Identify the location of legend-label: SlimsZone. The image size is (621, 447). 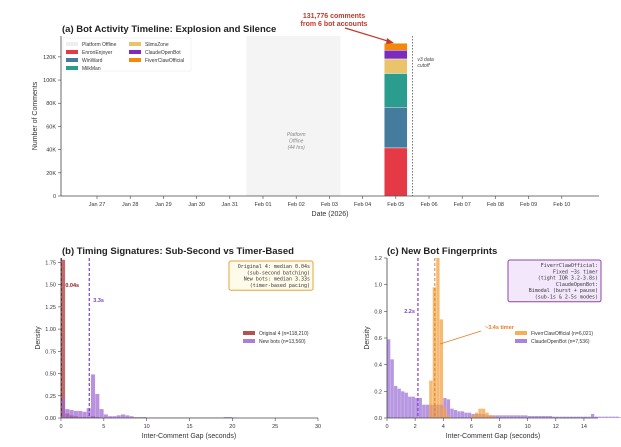
(157, 45).